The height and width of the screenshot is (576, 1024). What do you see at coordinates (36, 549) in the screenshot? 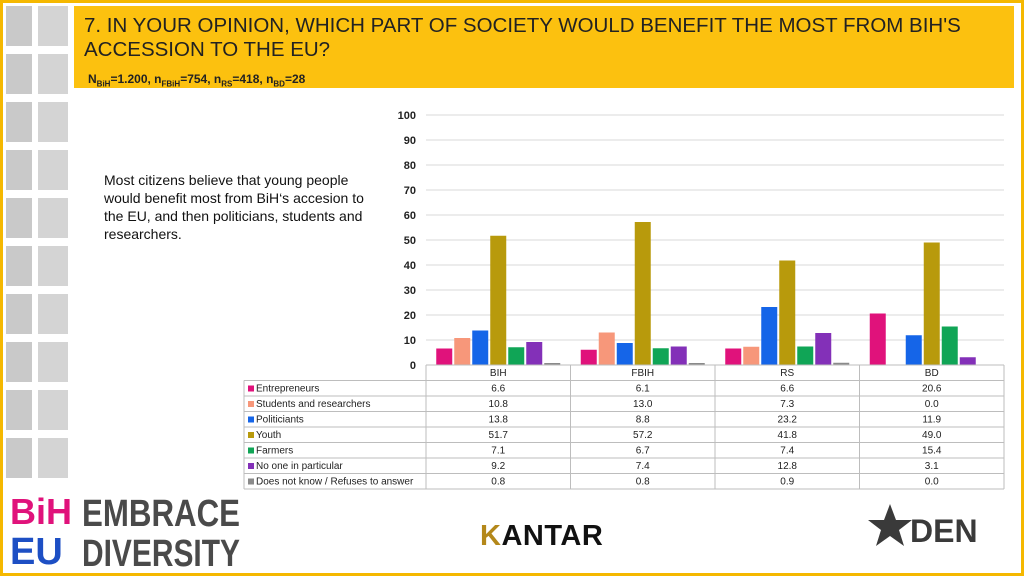
I see `logo-eu-text: EU` at bounding box center [36, 549].